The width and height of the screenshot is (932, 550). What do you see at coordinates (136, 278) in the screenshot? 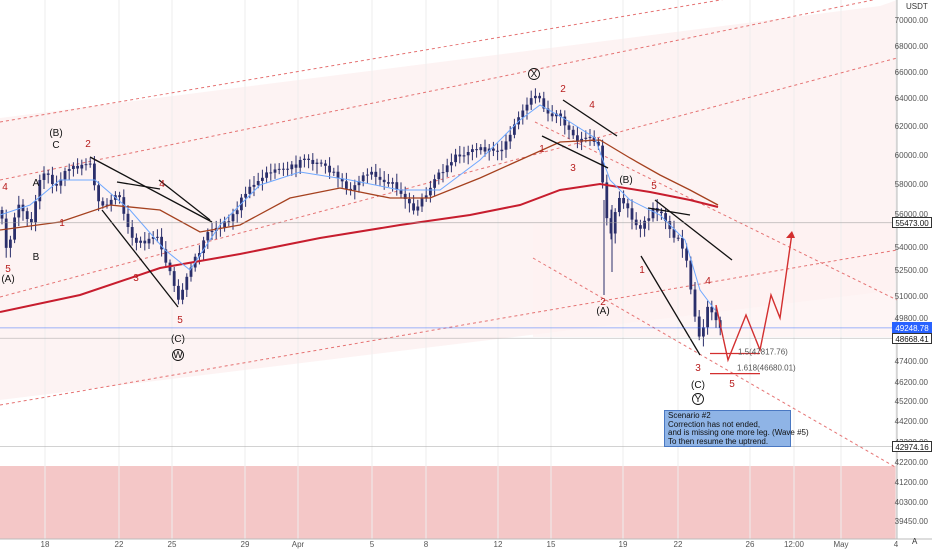
I see `wave-label-red-3: 3` at bounding box center [136, 278].